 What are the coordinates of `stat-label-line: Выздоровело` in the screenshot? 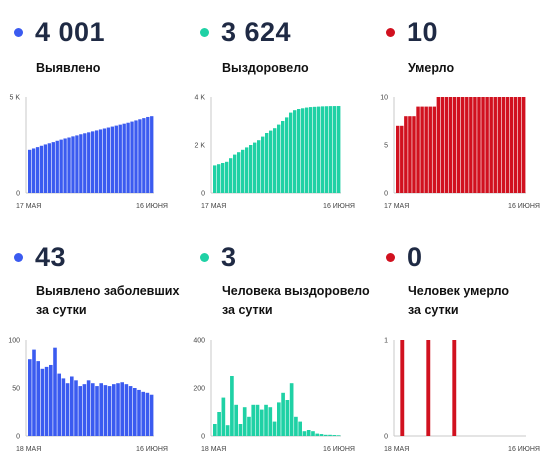 It's located at (265, 68).